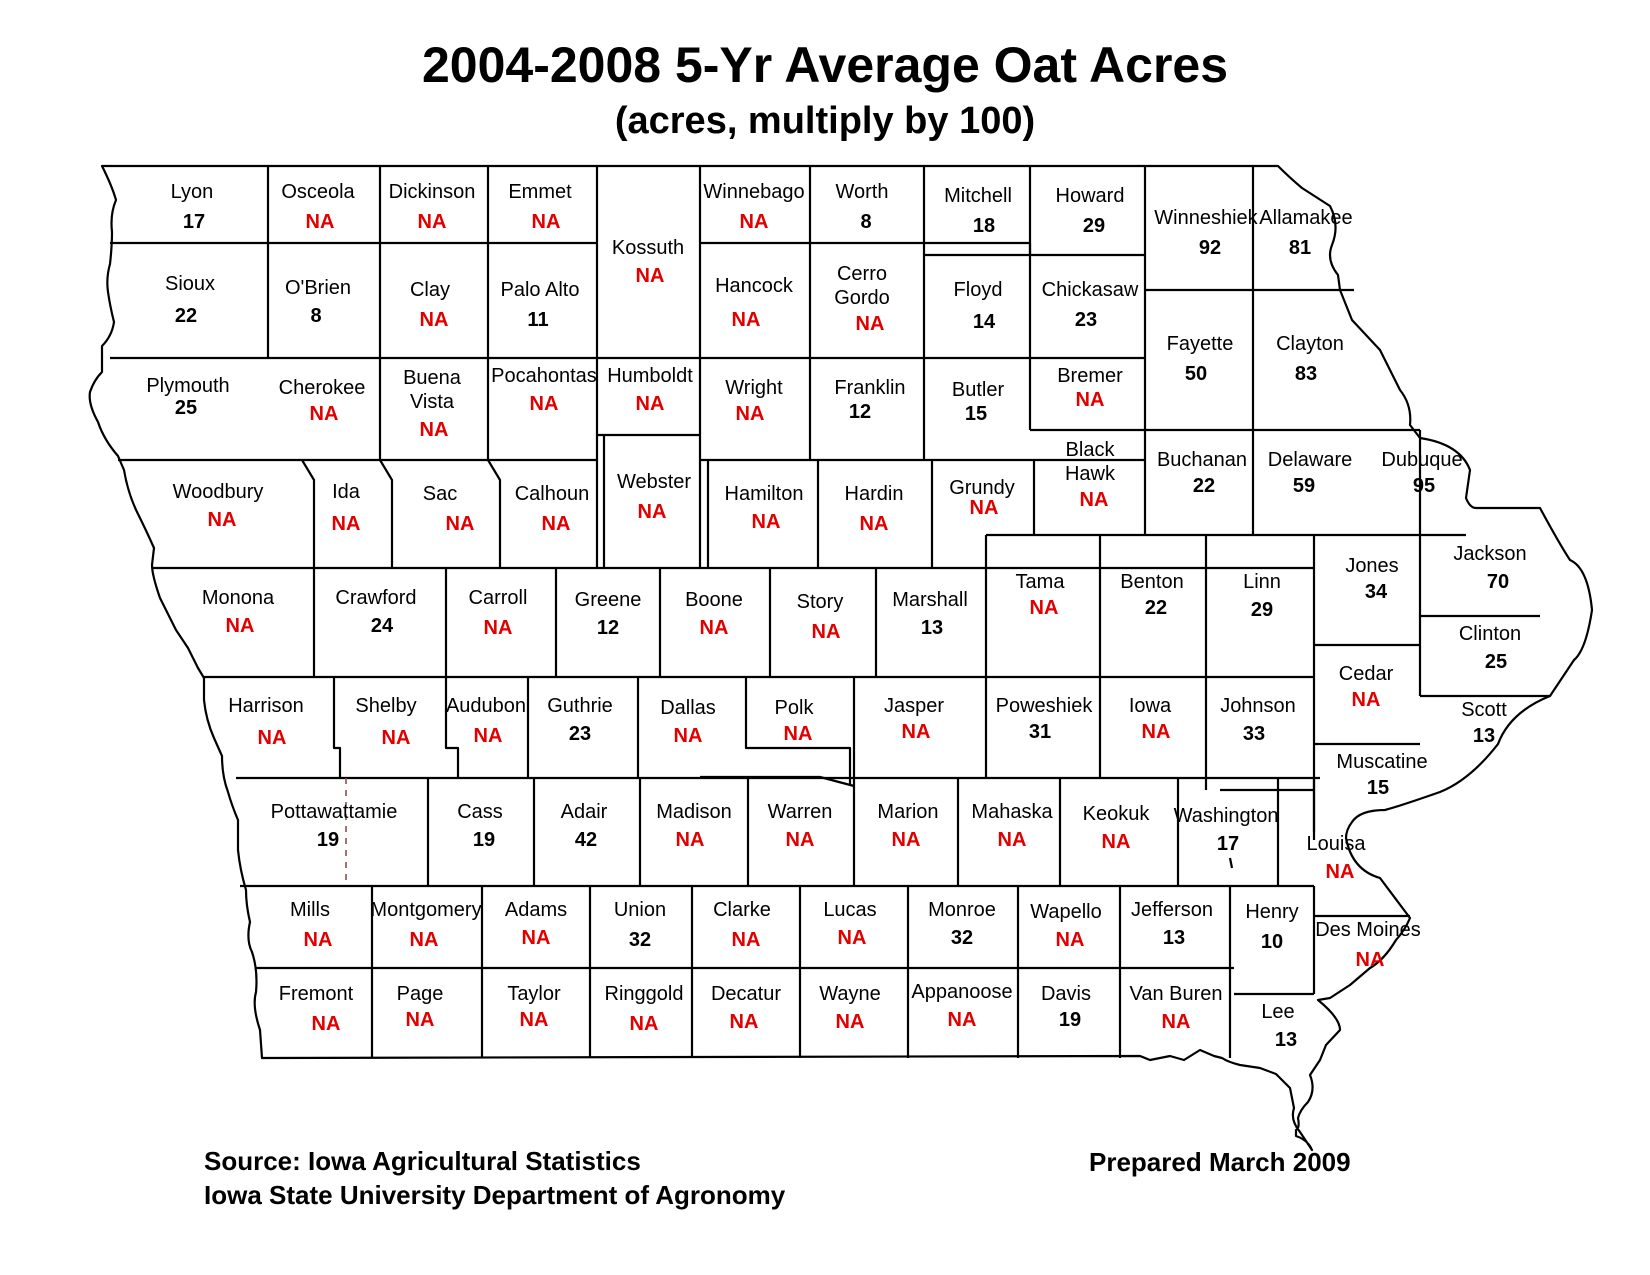 The image size is (1650, 1275). What do you see at coordinates (930, 600) in the screenshot?
I see `county-name: Marshall` at bounding box center [930, 600].